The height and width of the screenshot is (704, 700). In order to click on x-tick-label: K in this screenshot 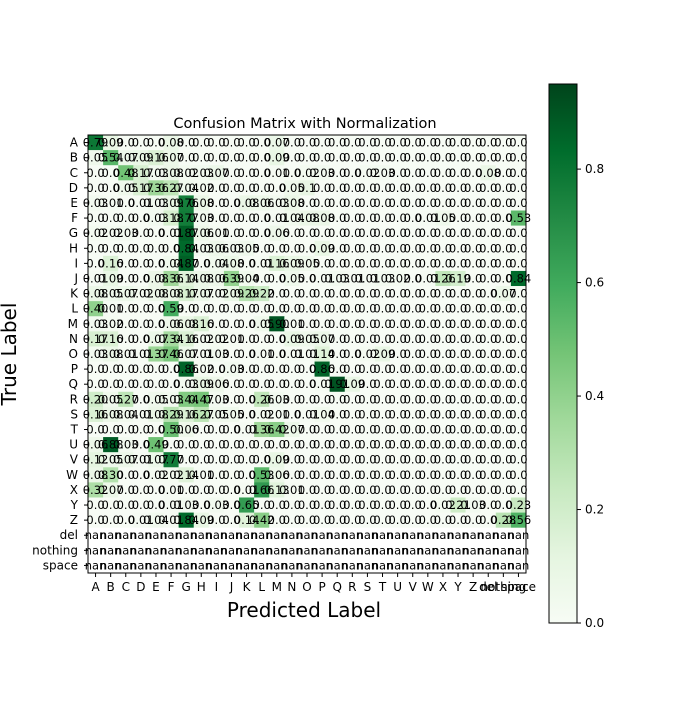, I will do `click(247, 587)`.